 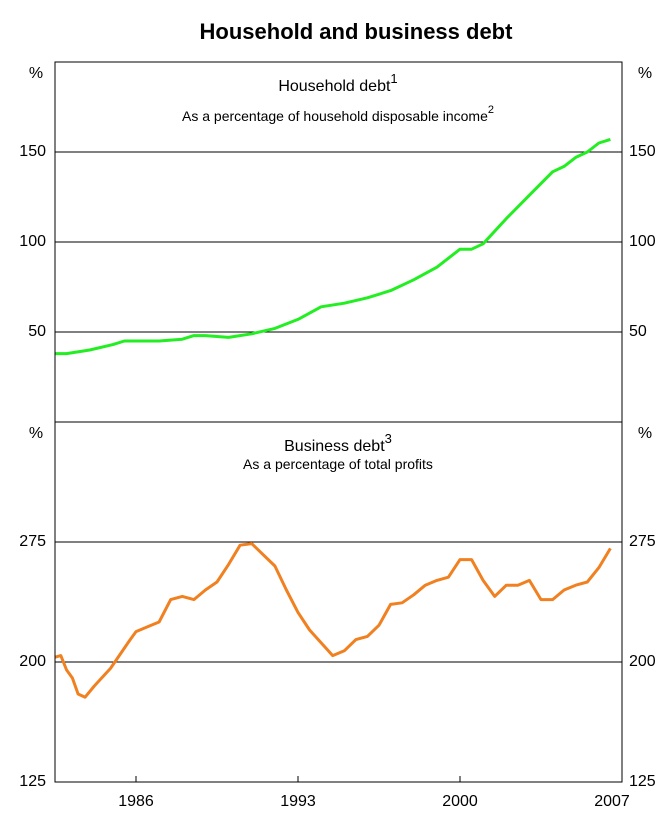 What do you see at coordinates (32, 541) in the screenshot?
I see `y-tick-label: 275` at bounding box center [32, 541].